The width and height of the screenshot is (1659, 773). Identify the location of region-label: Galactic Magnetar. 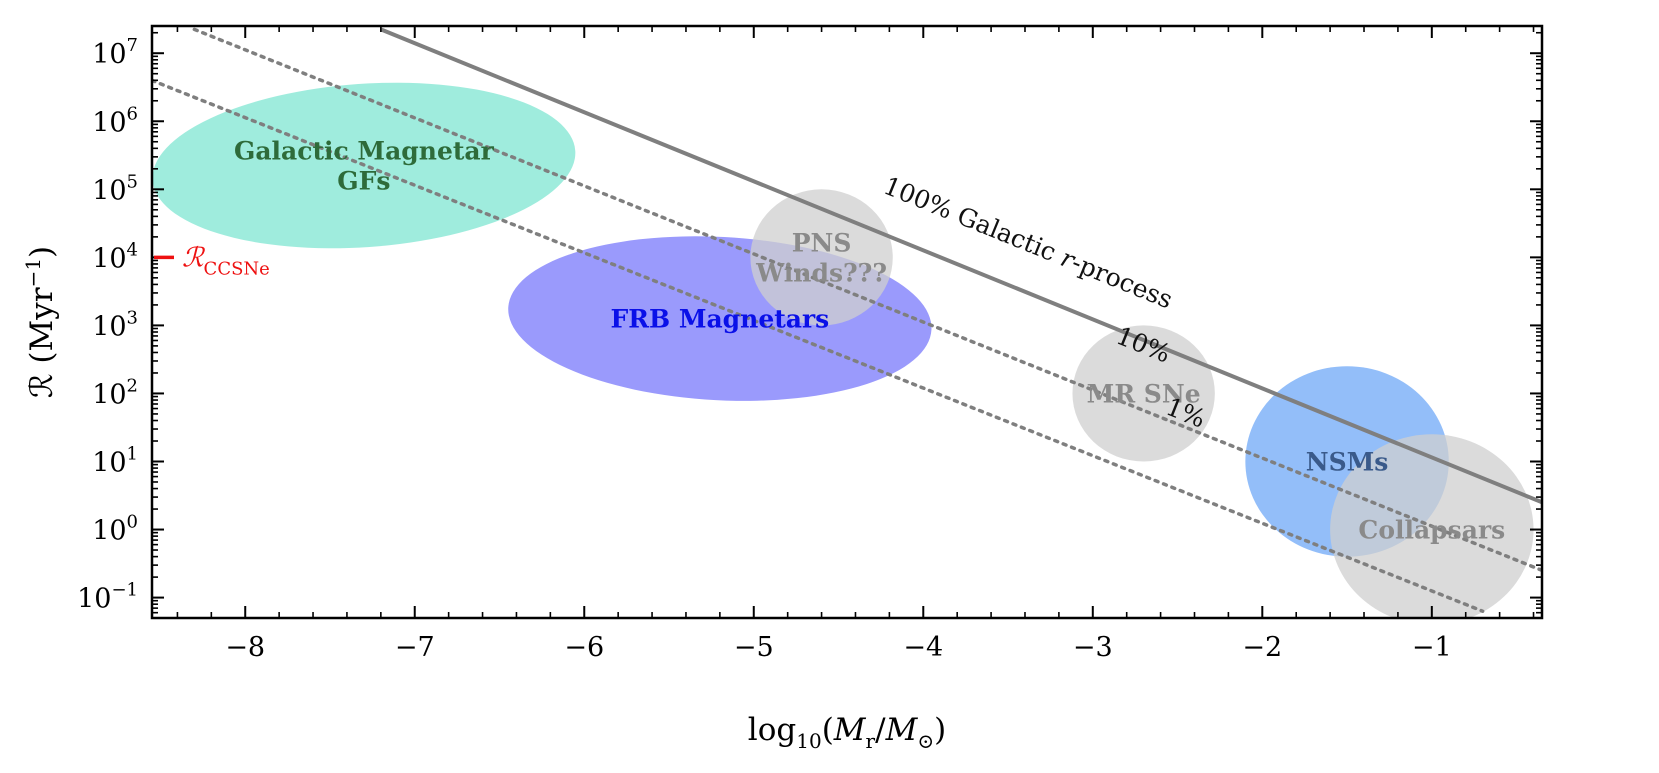
(364, 150).